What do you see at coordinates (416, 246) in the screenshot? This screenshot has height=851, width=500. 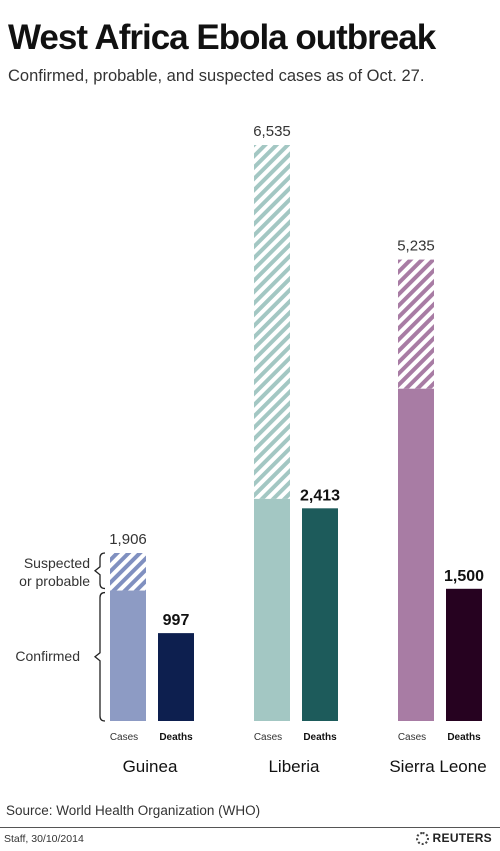 I see `sierra-leone-cases-total-label: 5,235` at bounding box center [416, 246].